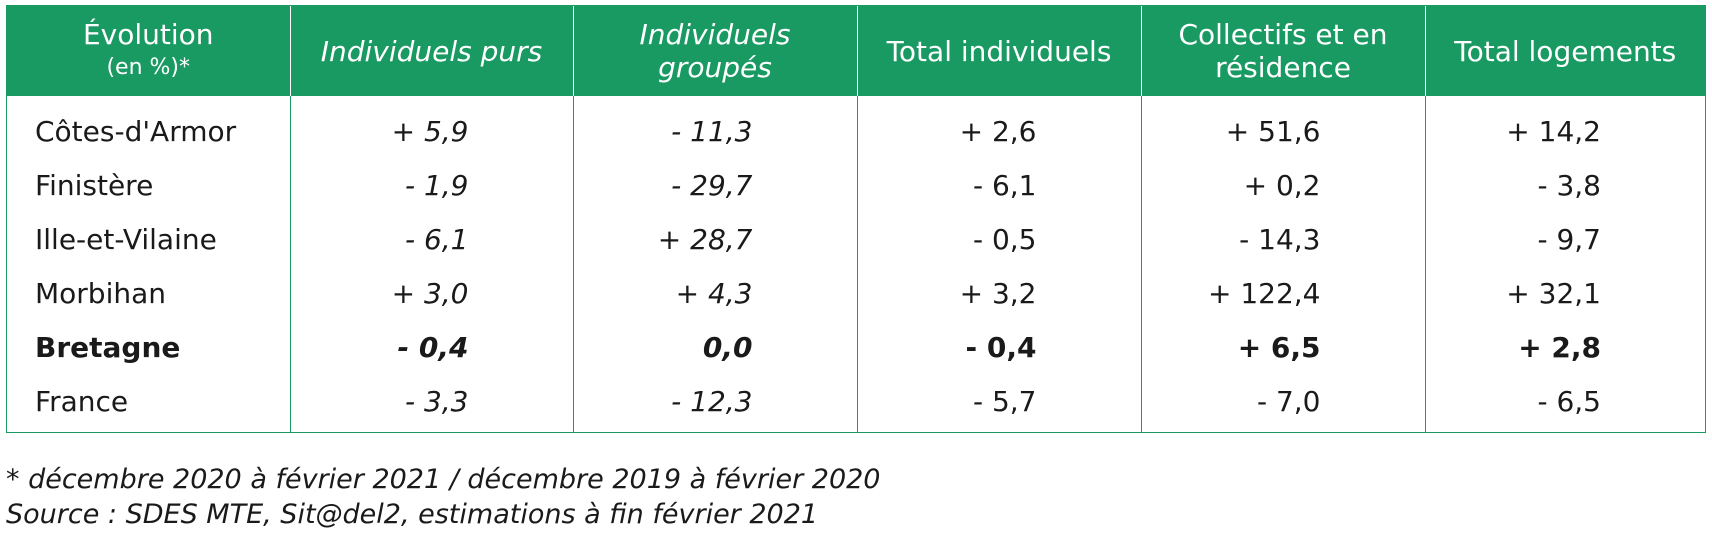  What do you see at coordinates (82, 401) in the screenshot?
I see `row-label: France` at bounding box center [82, 401].